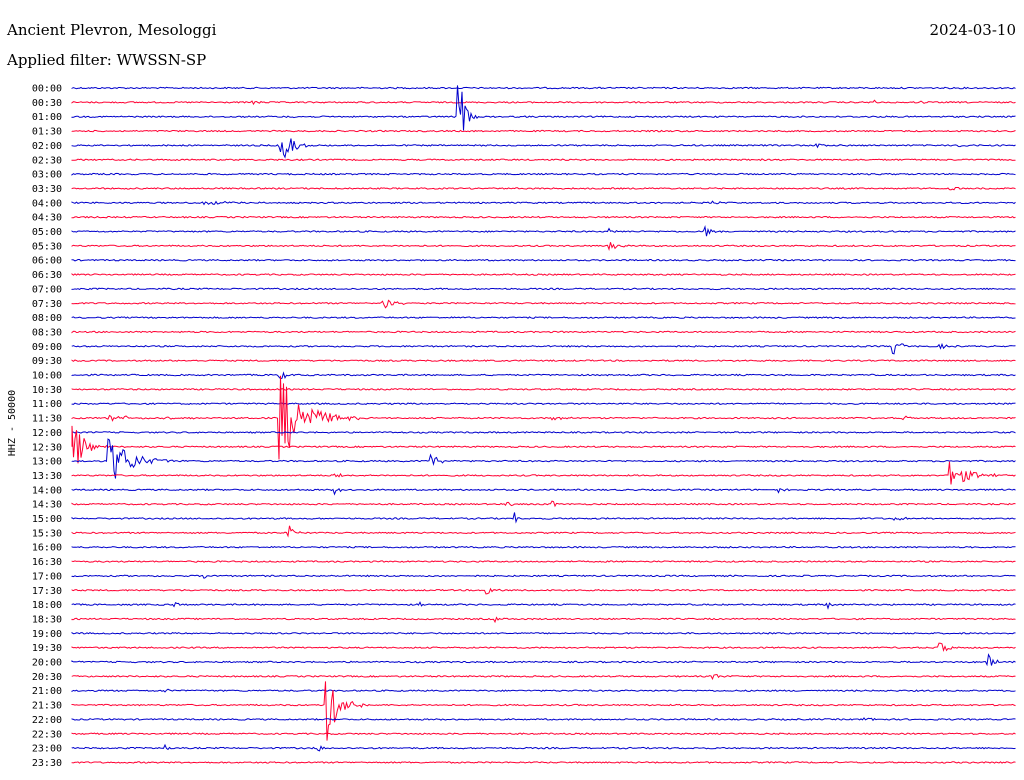  Describe the element at coordinates (47, 218) in the screenshot. I see `time-label: 04:30` at that location.